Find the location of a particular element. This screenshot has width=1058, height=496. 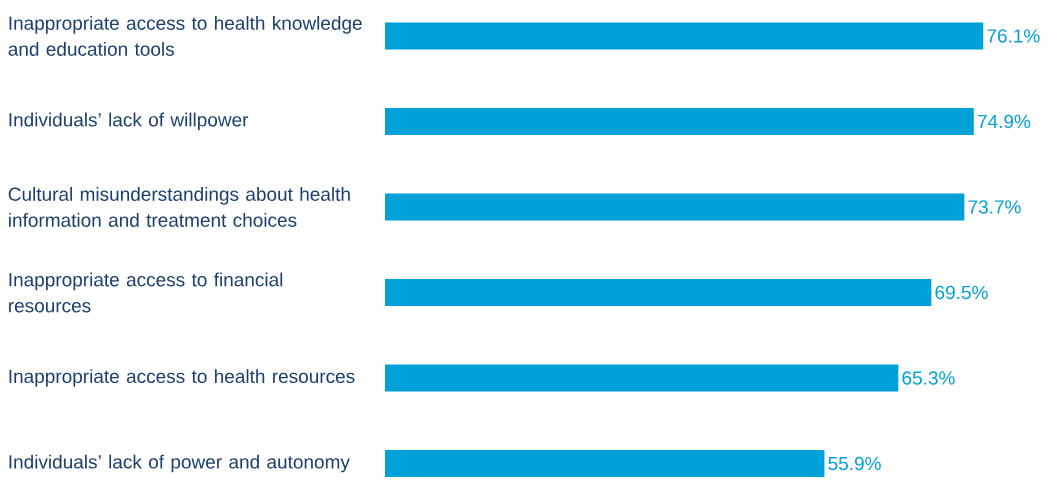

y-tick-label: Inappropriate access to health resources is located at coordinates (182, 378).